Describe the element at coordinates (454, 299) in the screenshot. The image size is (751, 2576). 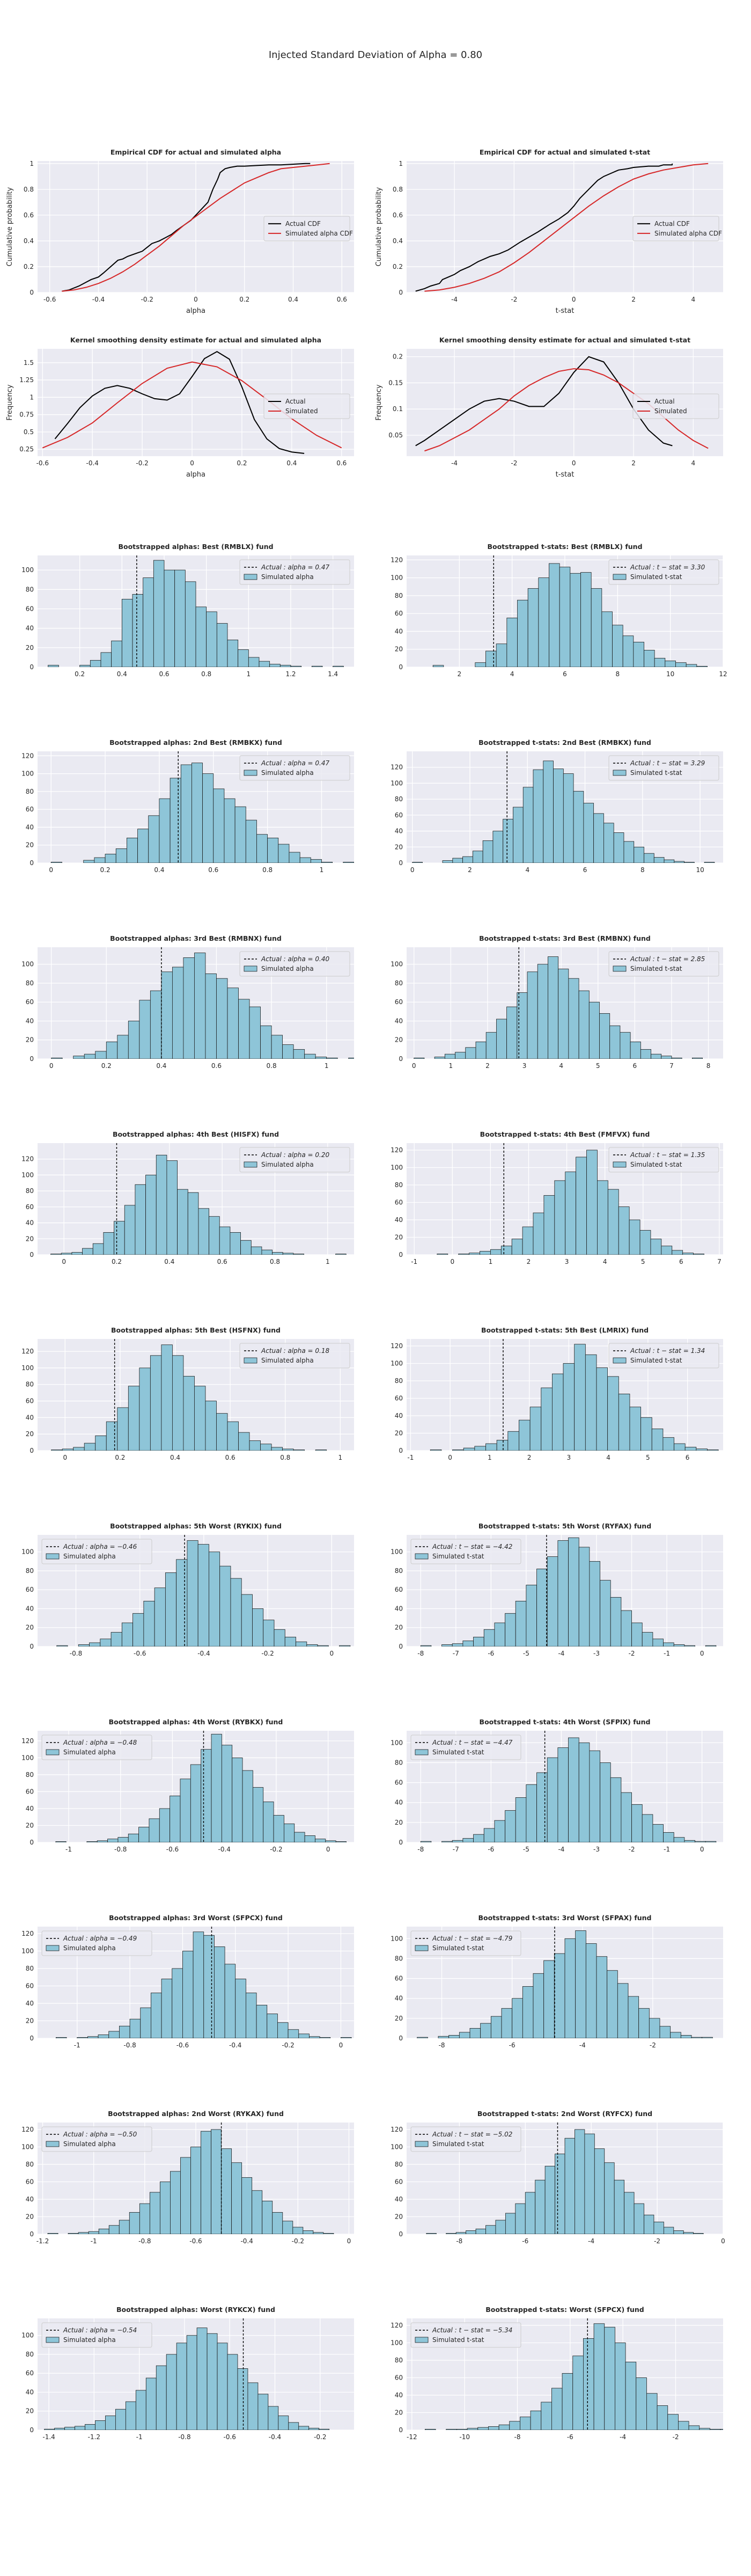
I see `x-tick-label: -4` at that location.